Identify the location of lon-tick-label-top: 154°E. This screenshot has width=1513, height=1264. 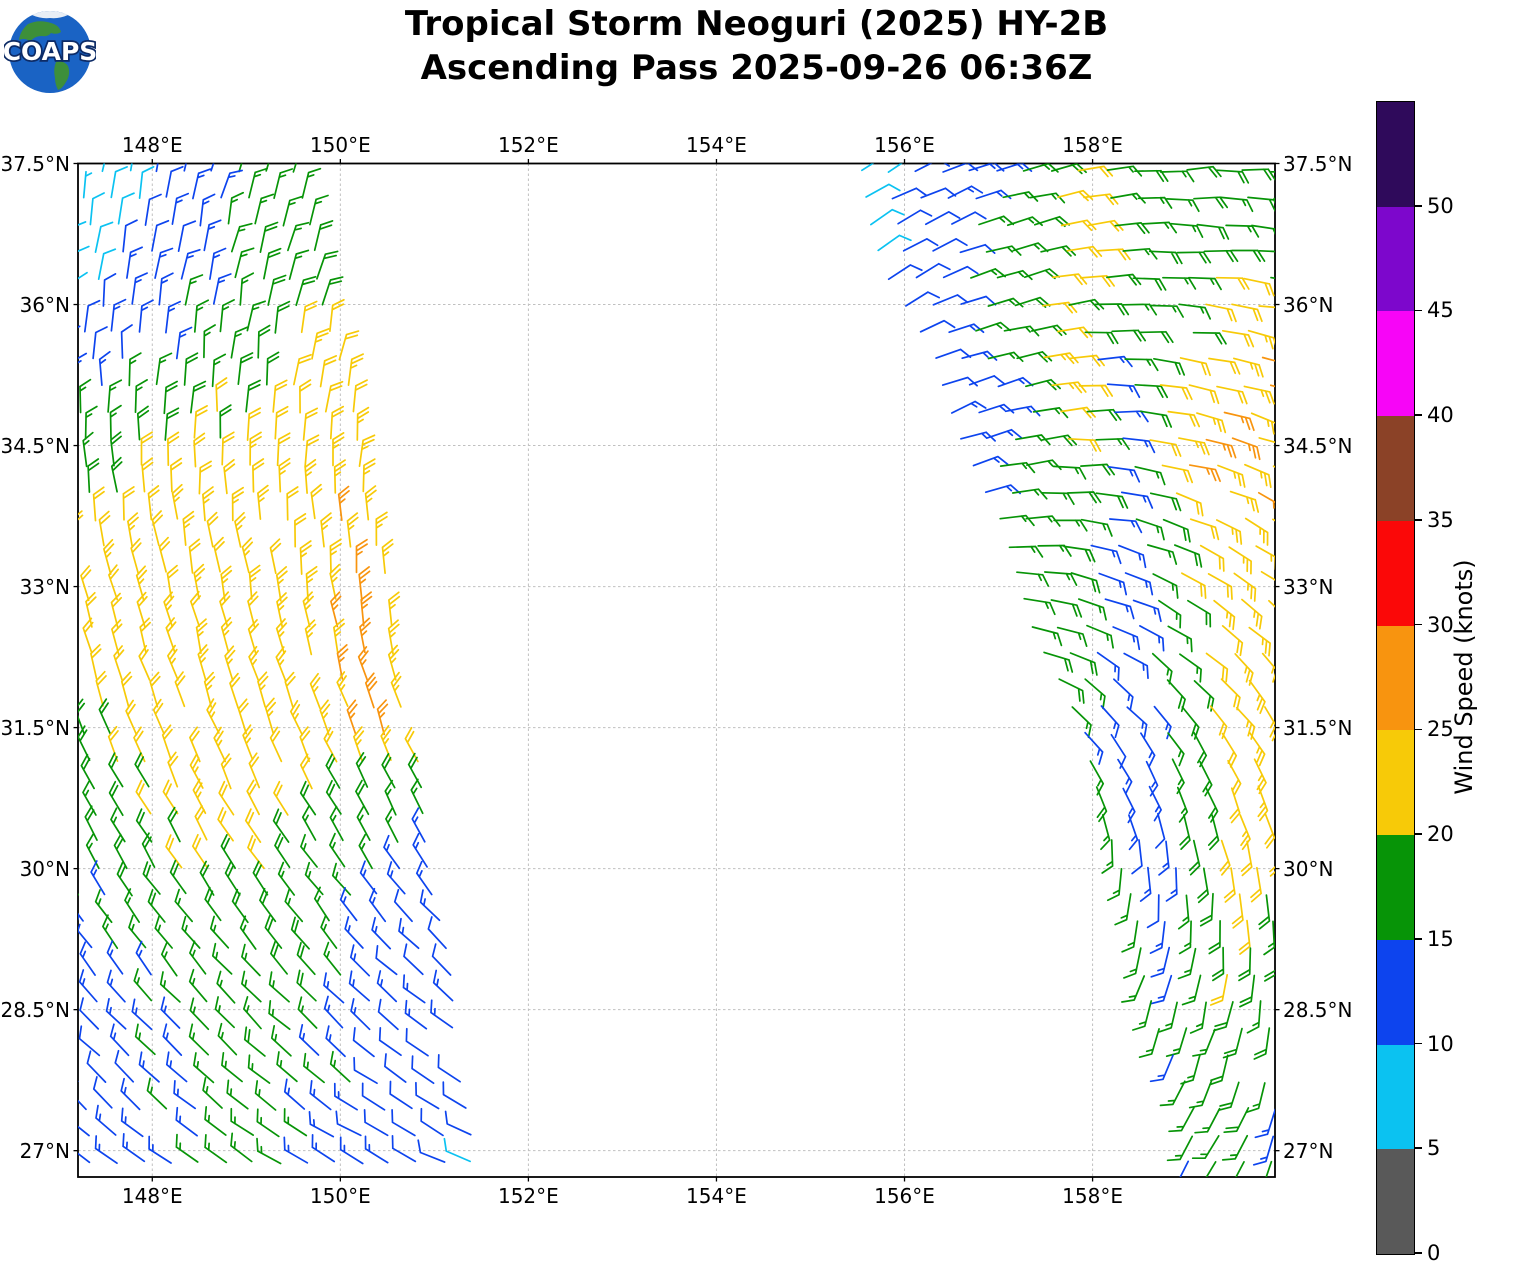
(716, 144).